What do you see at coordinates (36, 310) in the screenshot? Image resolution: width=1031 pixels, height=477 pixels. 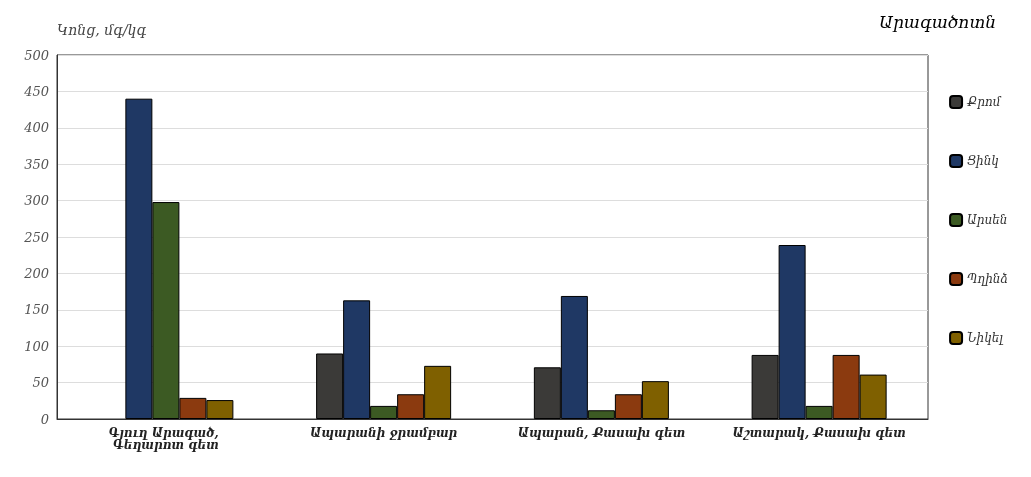 I see `y-tick-label: 150` at bounding box center [36, 310].